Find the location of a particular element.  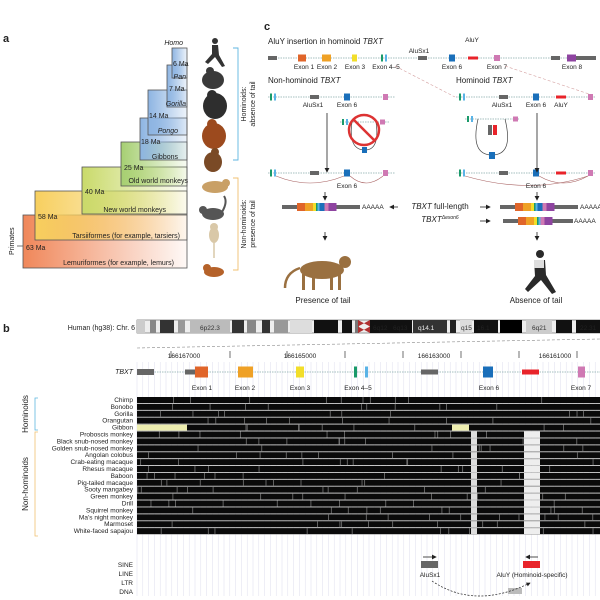

species-label: Drill is located at coordinates (128, 504).